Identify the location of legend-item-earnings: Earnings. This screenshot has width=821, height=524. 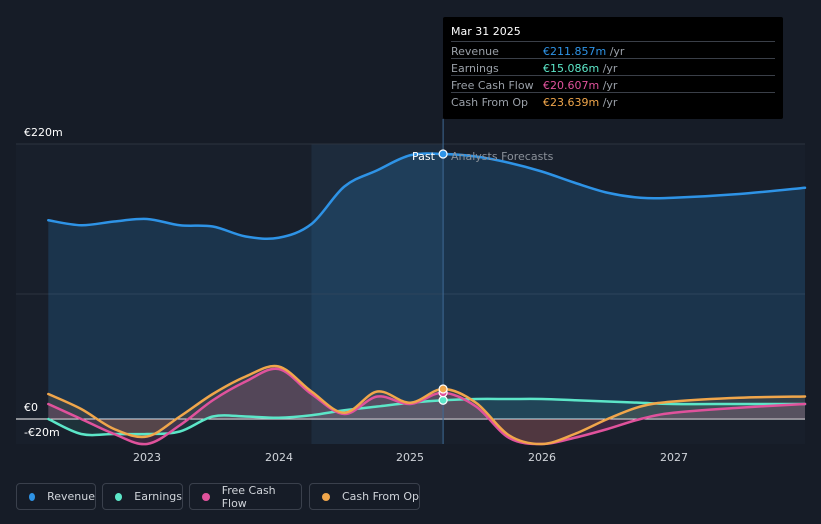
(142, 496).